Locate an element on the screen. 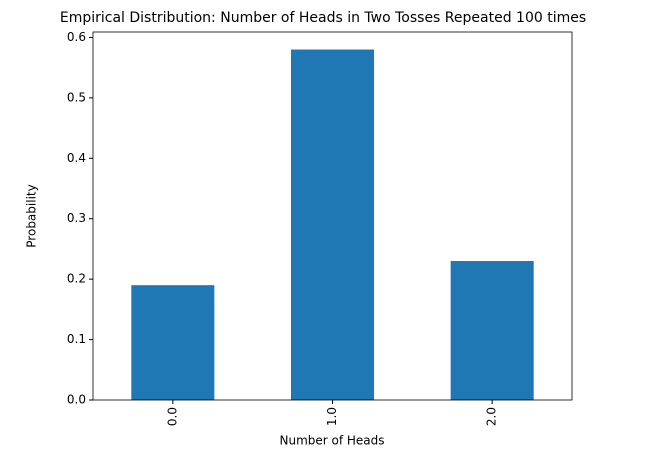 This screenshot has width=647, height=461. x-tick-label: 2.0 is located at coordinates (492, 416).